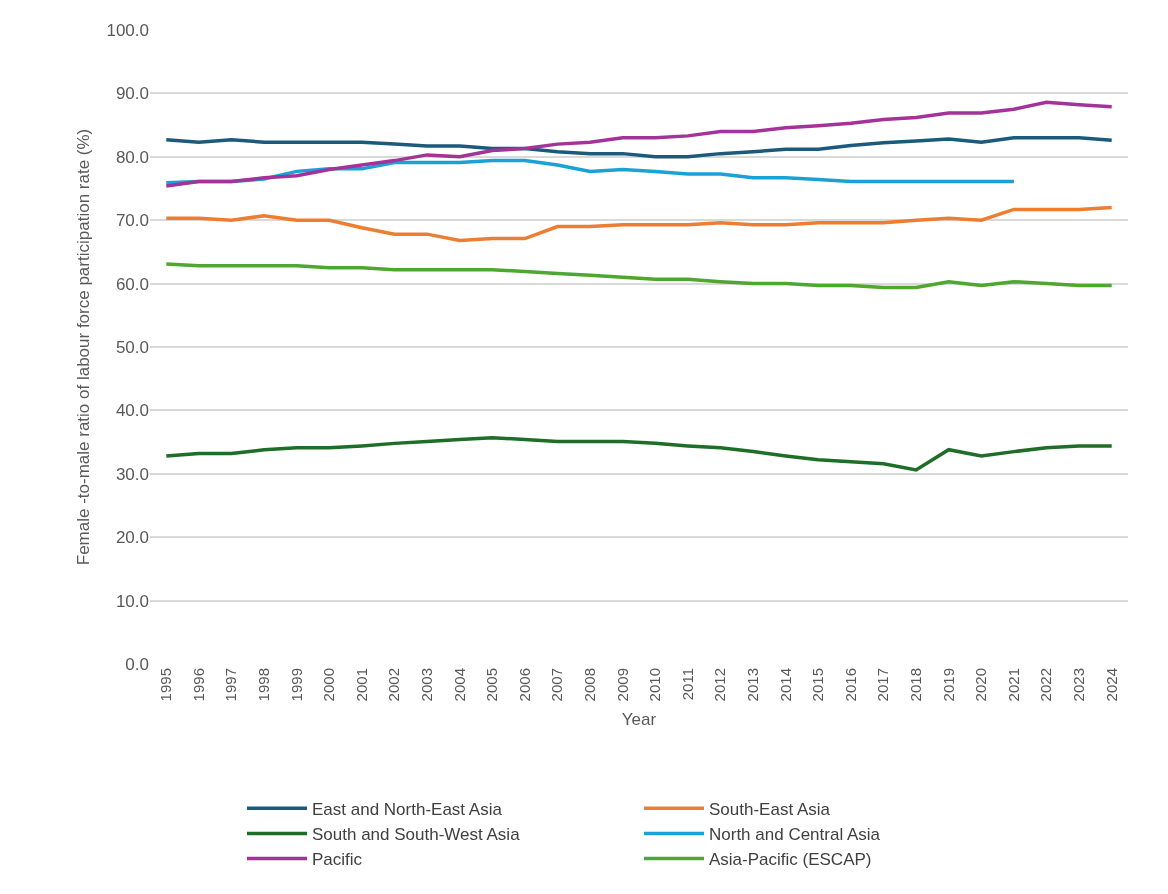 The image size is (1168, 894). What do you see at coordinates (524, 685) in the screenshot?
I see `x-tick-label: 2006` at bounding box center [524, 685].